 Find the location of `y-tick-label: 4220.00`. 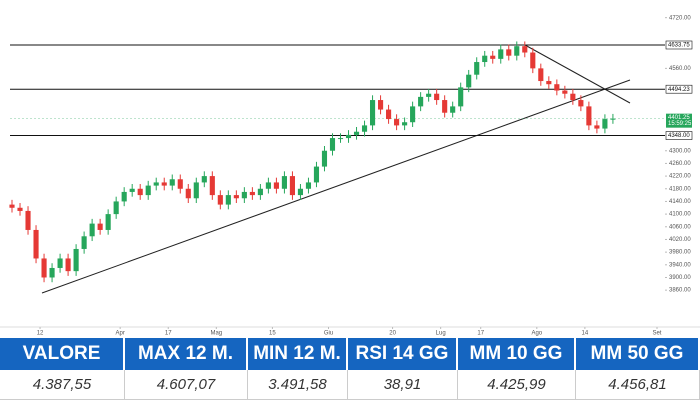

y-tick-label: 4220.00 is located at coordinates (680, 177).